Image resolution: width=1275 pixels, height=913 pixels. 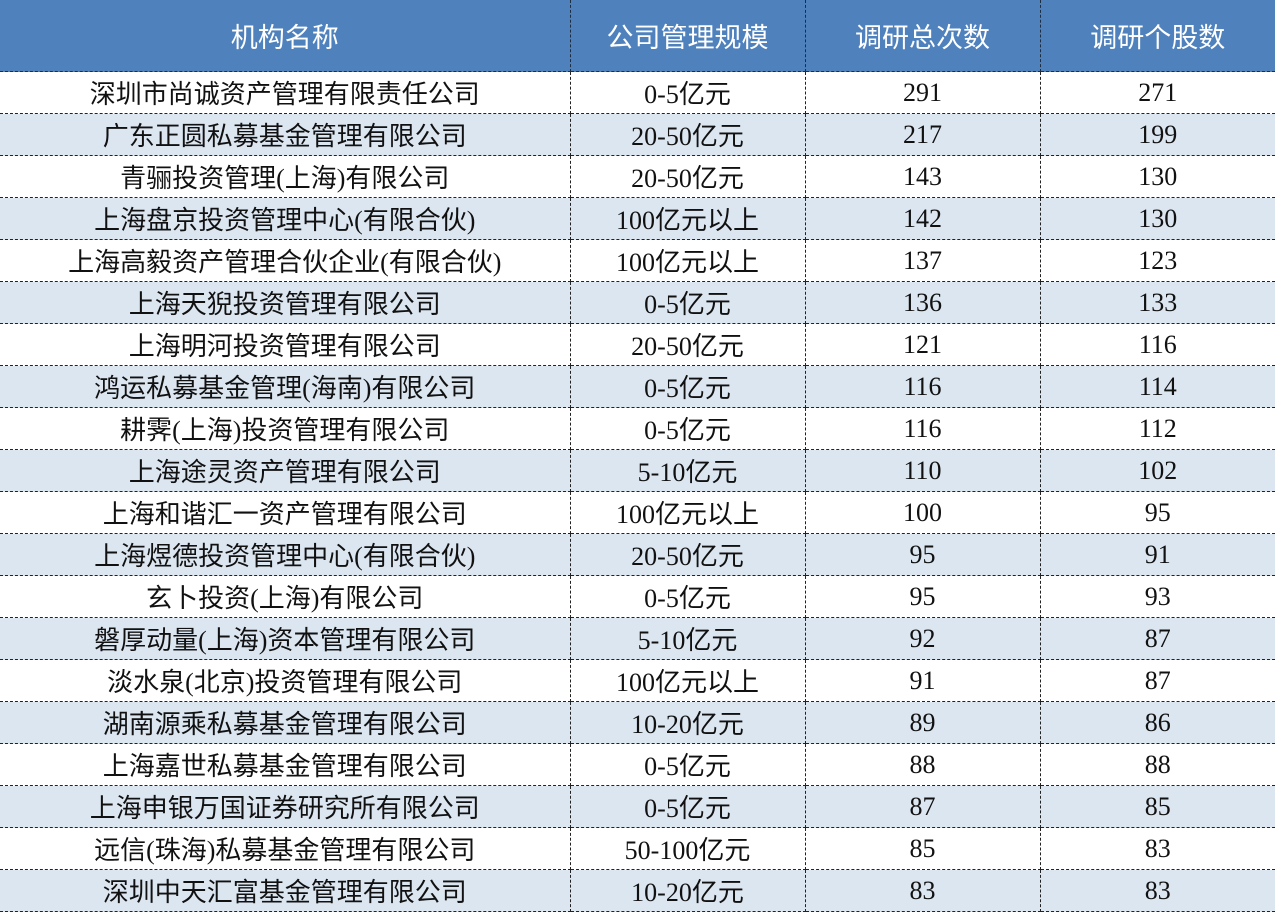 What do you see at coordinates (923, 92) in the screenshot?
I see `total-research-count-cell: 291` at bounding box center [923, 92].